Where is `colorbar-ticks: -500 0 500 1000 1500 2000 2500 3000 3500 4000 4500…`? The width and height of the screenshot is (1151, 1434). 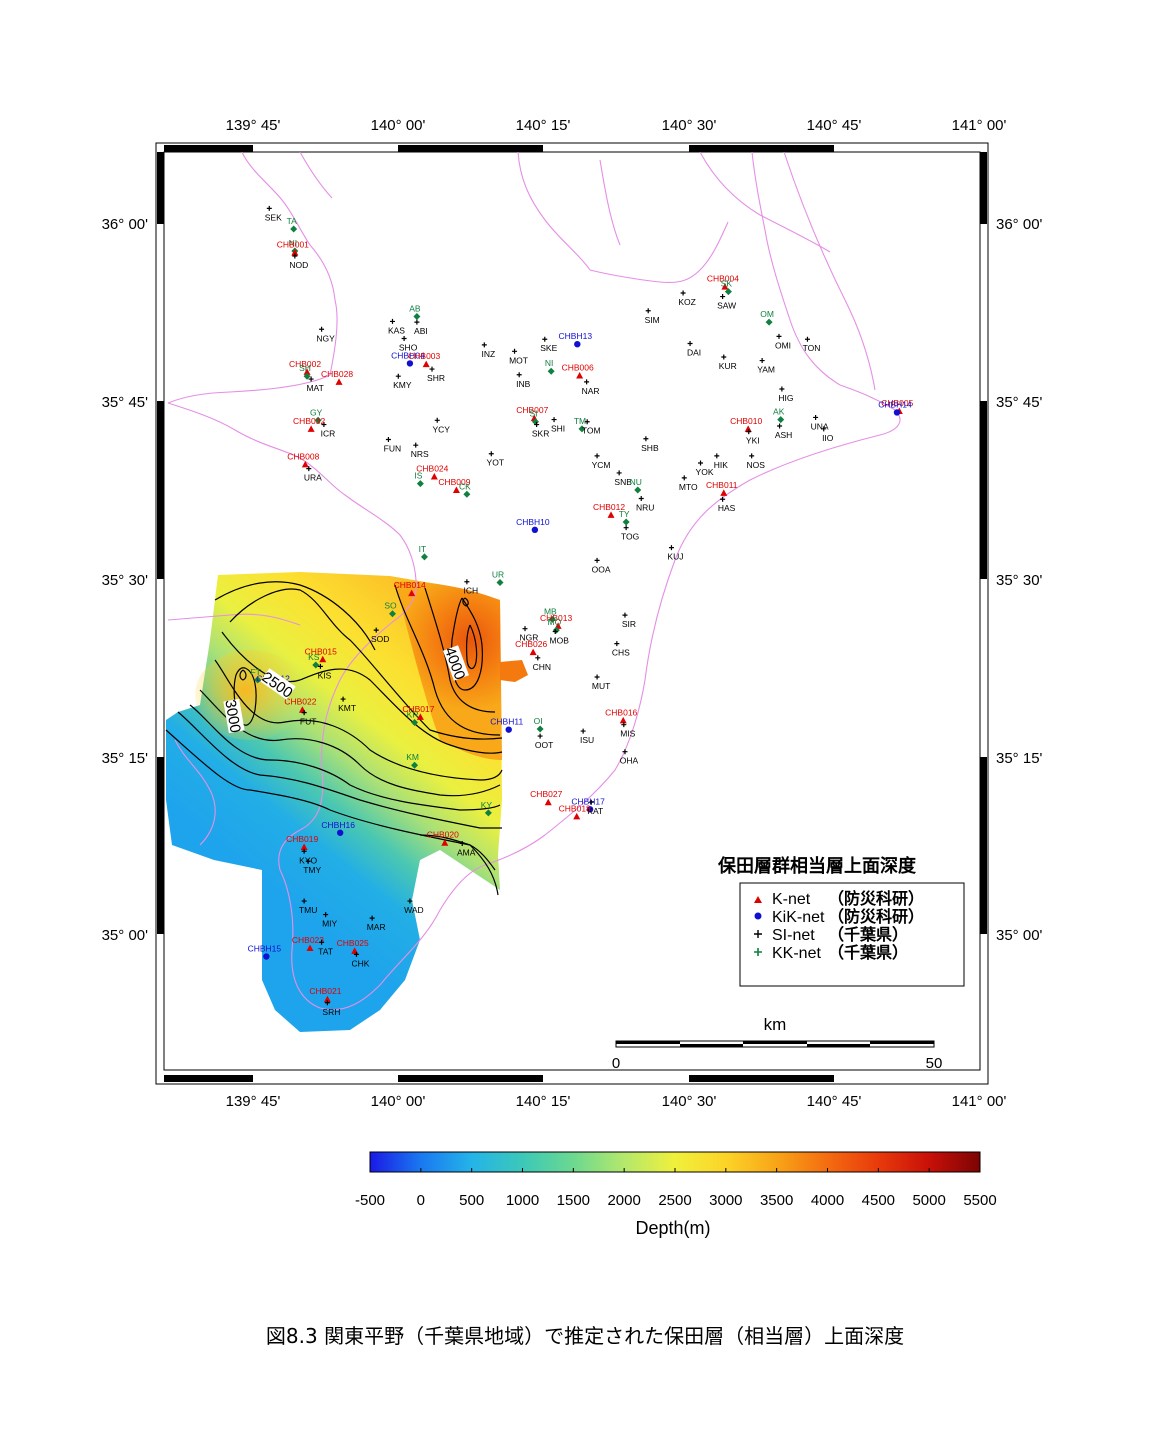 colorbar-ticks: -500 0 500 1000 1500 2000 2500 3000 3500 4000 4500… is located at coordinates (676, 1188).